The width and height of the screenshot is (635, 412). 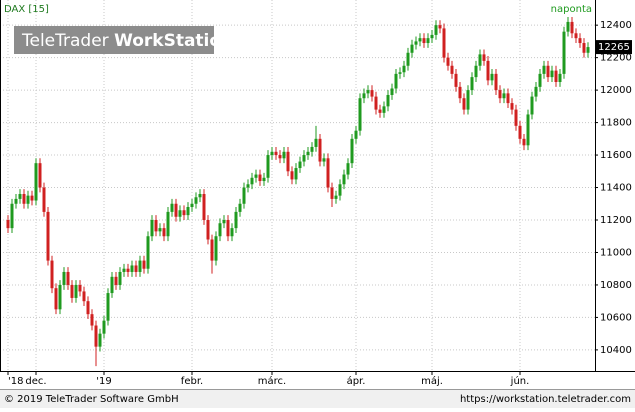 What do you see at coordinates (616, 188) in the screenshot?
I see `y-tick-label: 11400` at bounding box center [616, 188].